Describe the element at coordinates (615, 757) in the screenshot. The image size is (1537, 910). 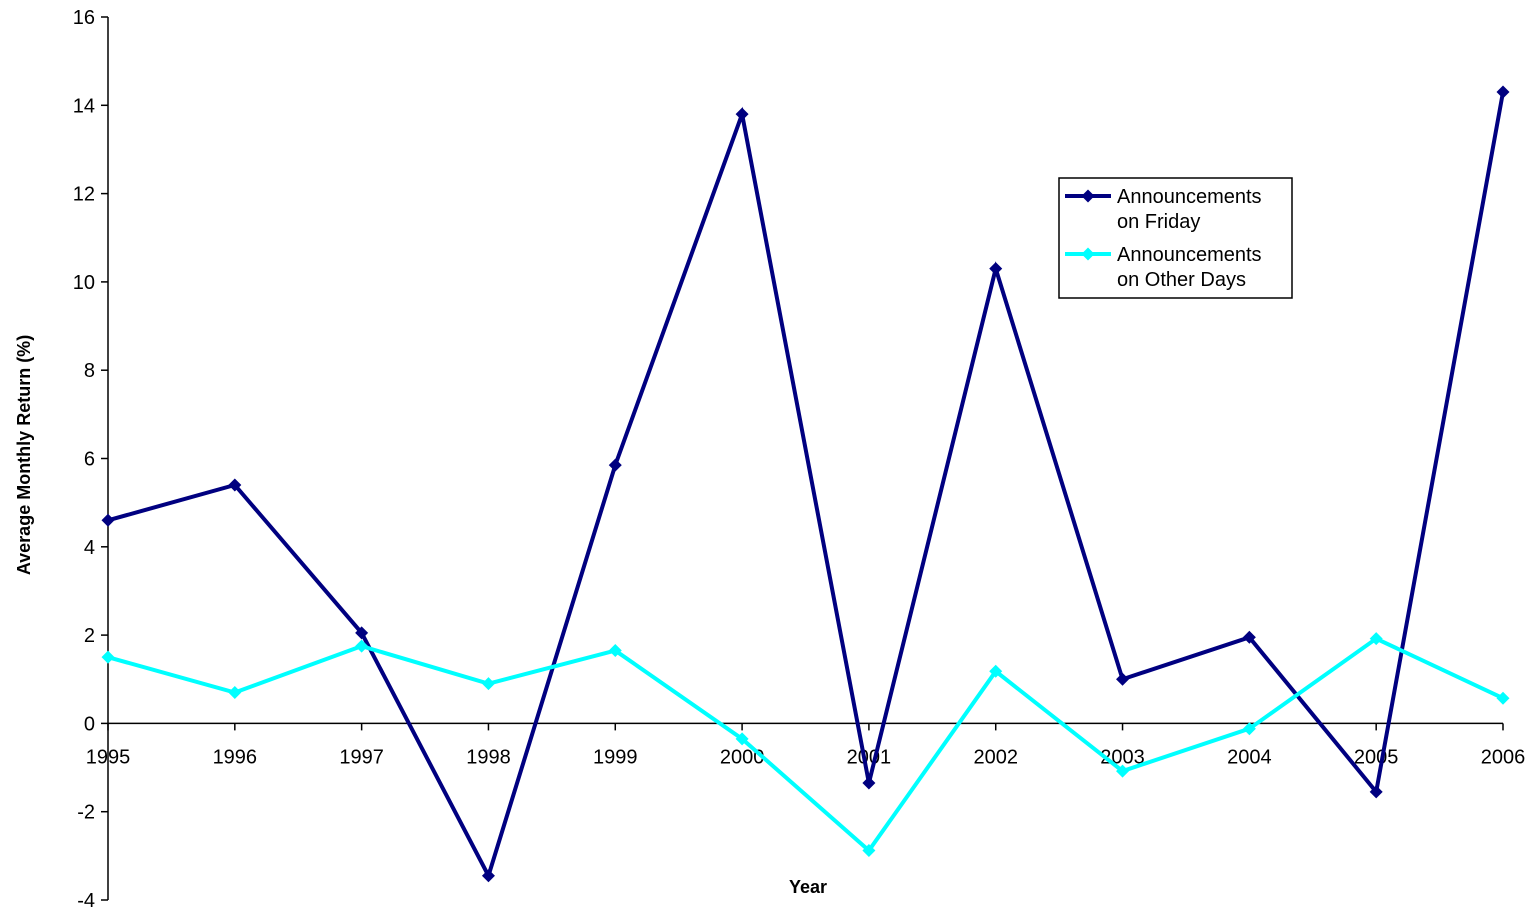
I see `x-tick-label: 1999` at that location.